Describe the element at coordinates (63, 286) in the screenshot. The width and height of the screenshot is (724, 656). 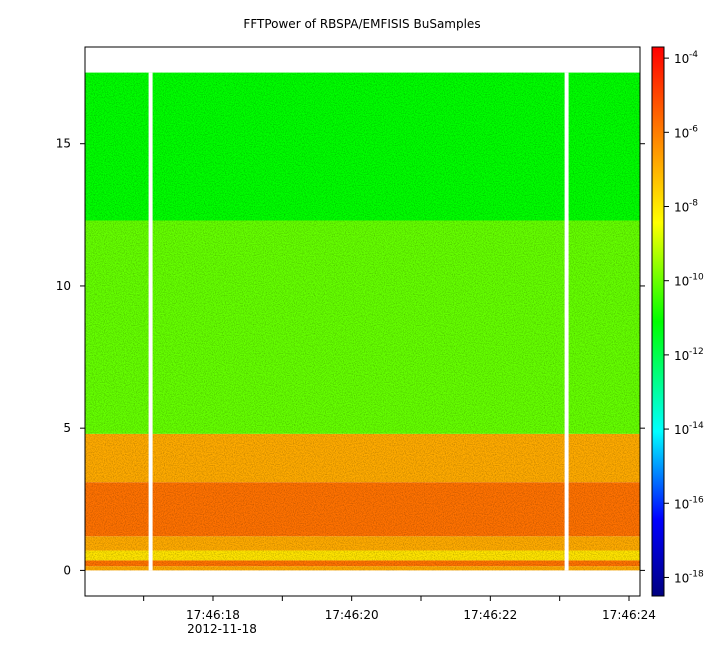
I see `y-tick-label: 10` at that location.